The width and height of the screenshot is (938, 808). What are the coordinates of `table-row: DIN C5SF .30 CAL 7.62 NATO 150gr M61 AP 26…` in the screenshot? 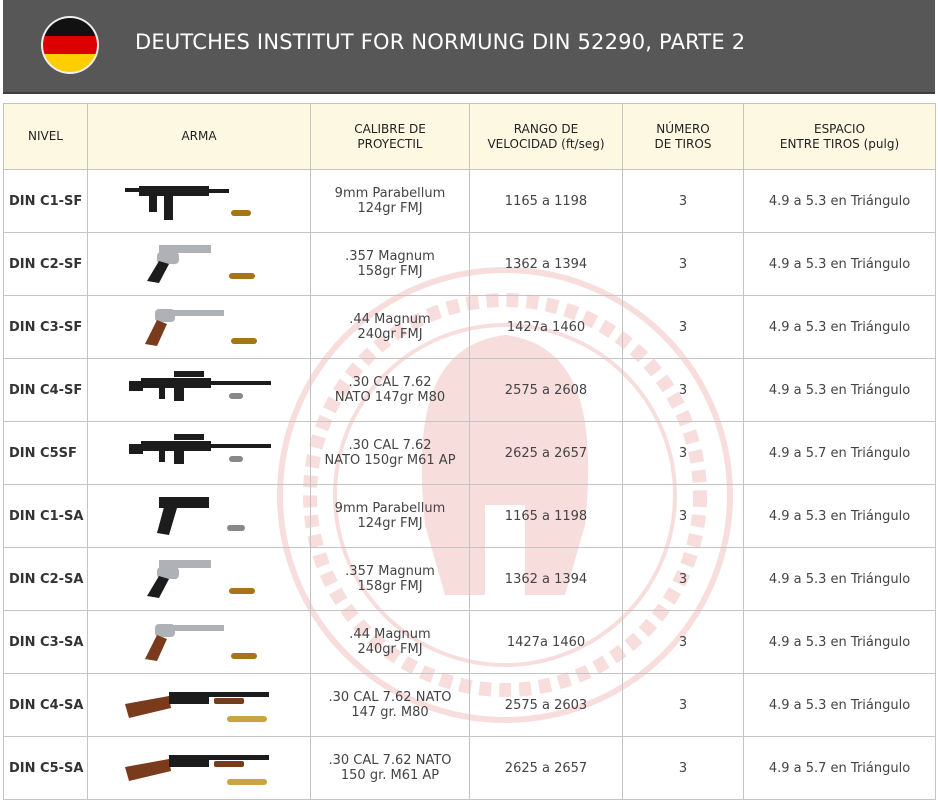 It's located at (469, 453).